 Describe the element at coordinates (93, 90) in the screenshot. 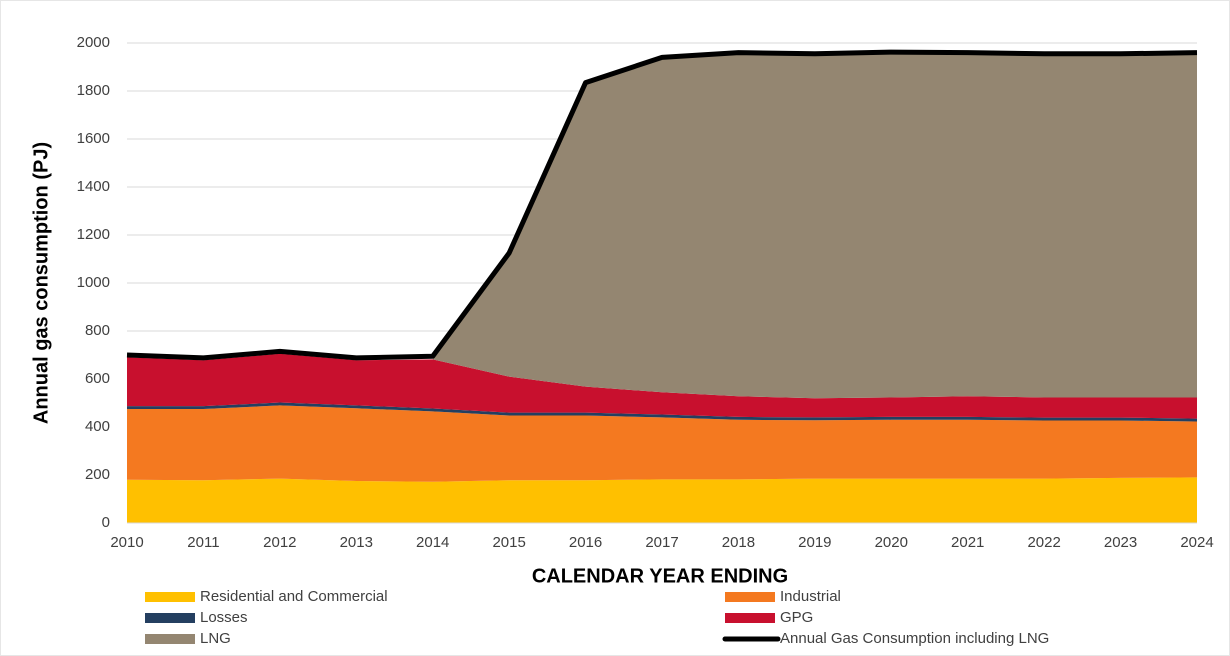

I see `y-tick-label: 1800` at that location.